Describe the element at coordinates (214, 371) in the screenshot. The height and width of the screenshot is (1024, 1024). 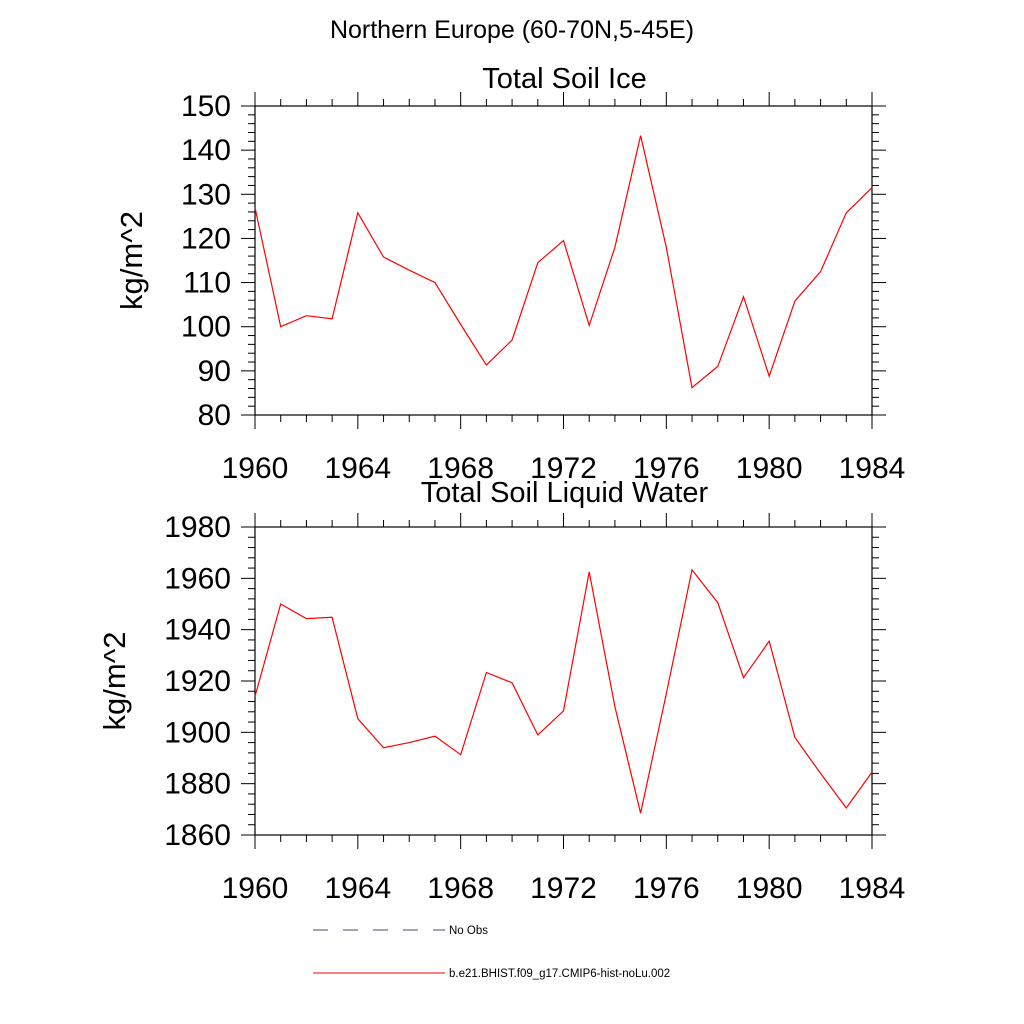
I see `y-tick-label: 90` at that location.